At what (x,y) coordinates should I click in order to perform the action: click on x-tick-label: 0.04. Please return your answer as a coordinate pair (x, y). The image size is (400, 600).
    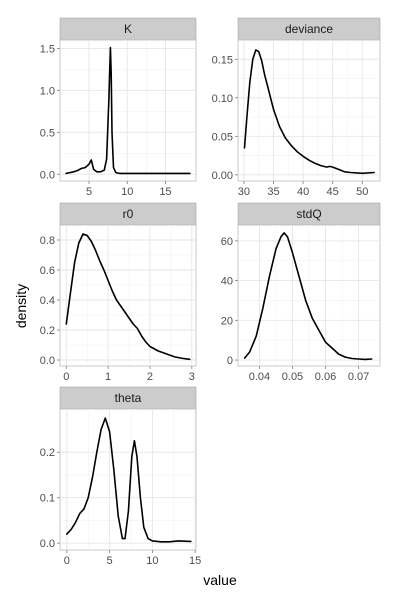
    Looking at the image, I should click on (259, 377).